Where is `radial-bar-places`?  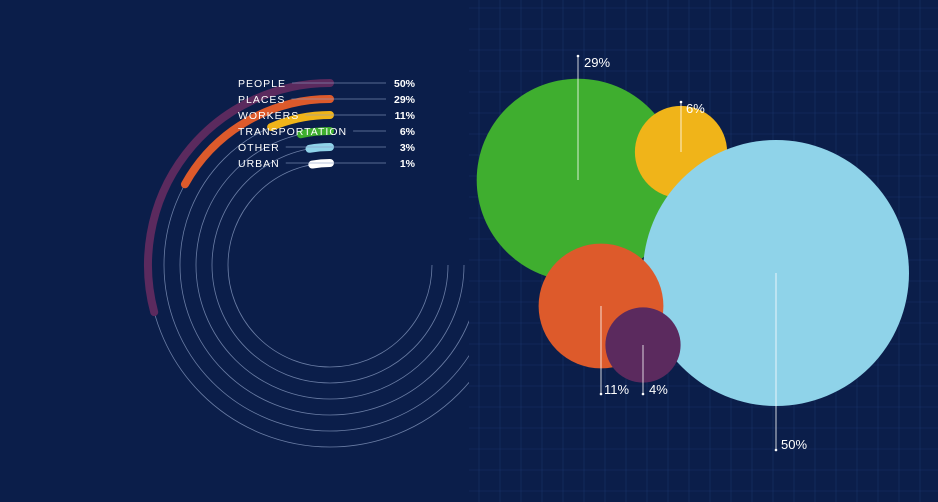
radial-bar-places is located at coordinates (257, 142).